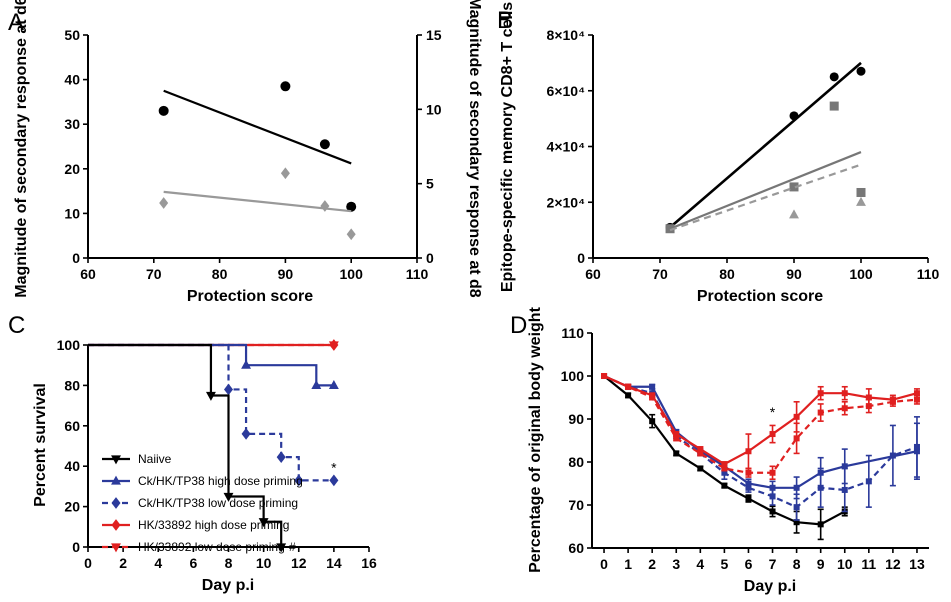 This screenshot has height=602, width=951. Describe the element at coordinates (576, 548) in the screenshot. I see `panel-d-y-tick-label: 60` at that location.